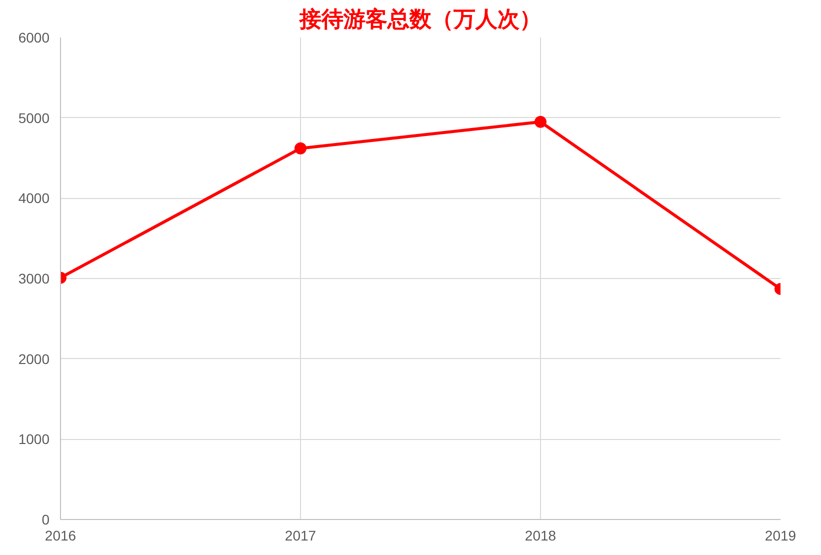  What do you see at coordinates (46, 520) in the screenshot?
I see `y-tick-label: 0` at bounding box center [46, 520].